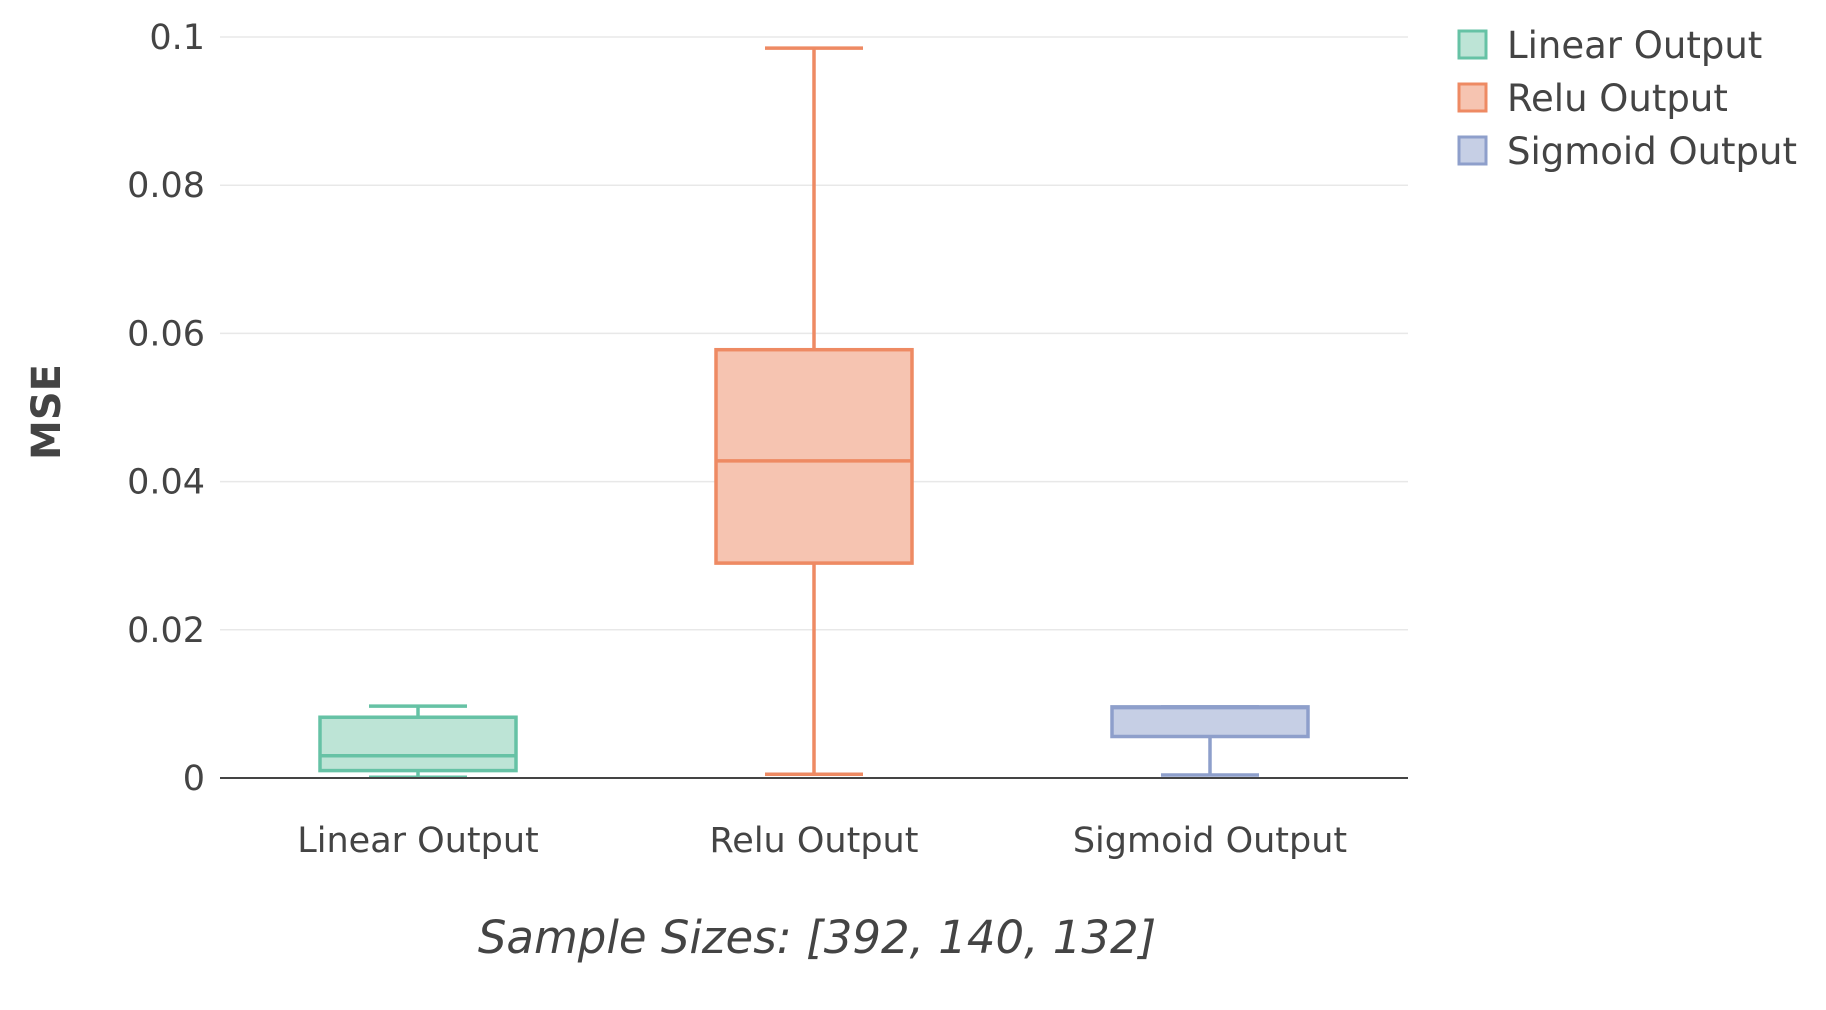 Image resolution: width=1826 pixels, height=1010 pixels. I want to click on x-category-label: Relu Output, so click(814, 841).